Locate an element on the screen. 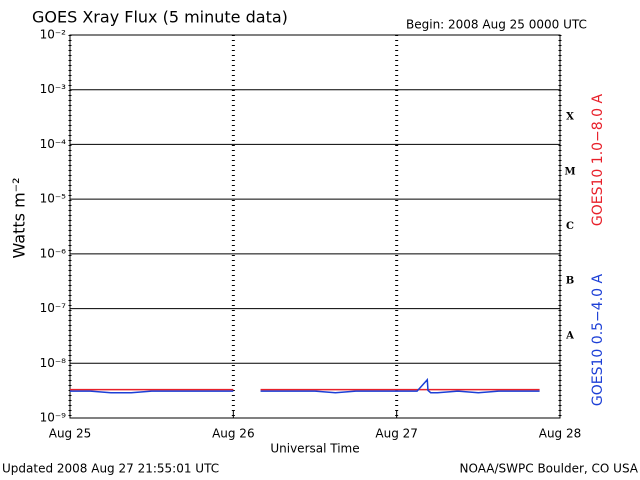 The image size is (640, 480). x-tick-label: Aug 28 is located at coordinates (560, 434).